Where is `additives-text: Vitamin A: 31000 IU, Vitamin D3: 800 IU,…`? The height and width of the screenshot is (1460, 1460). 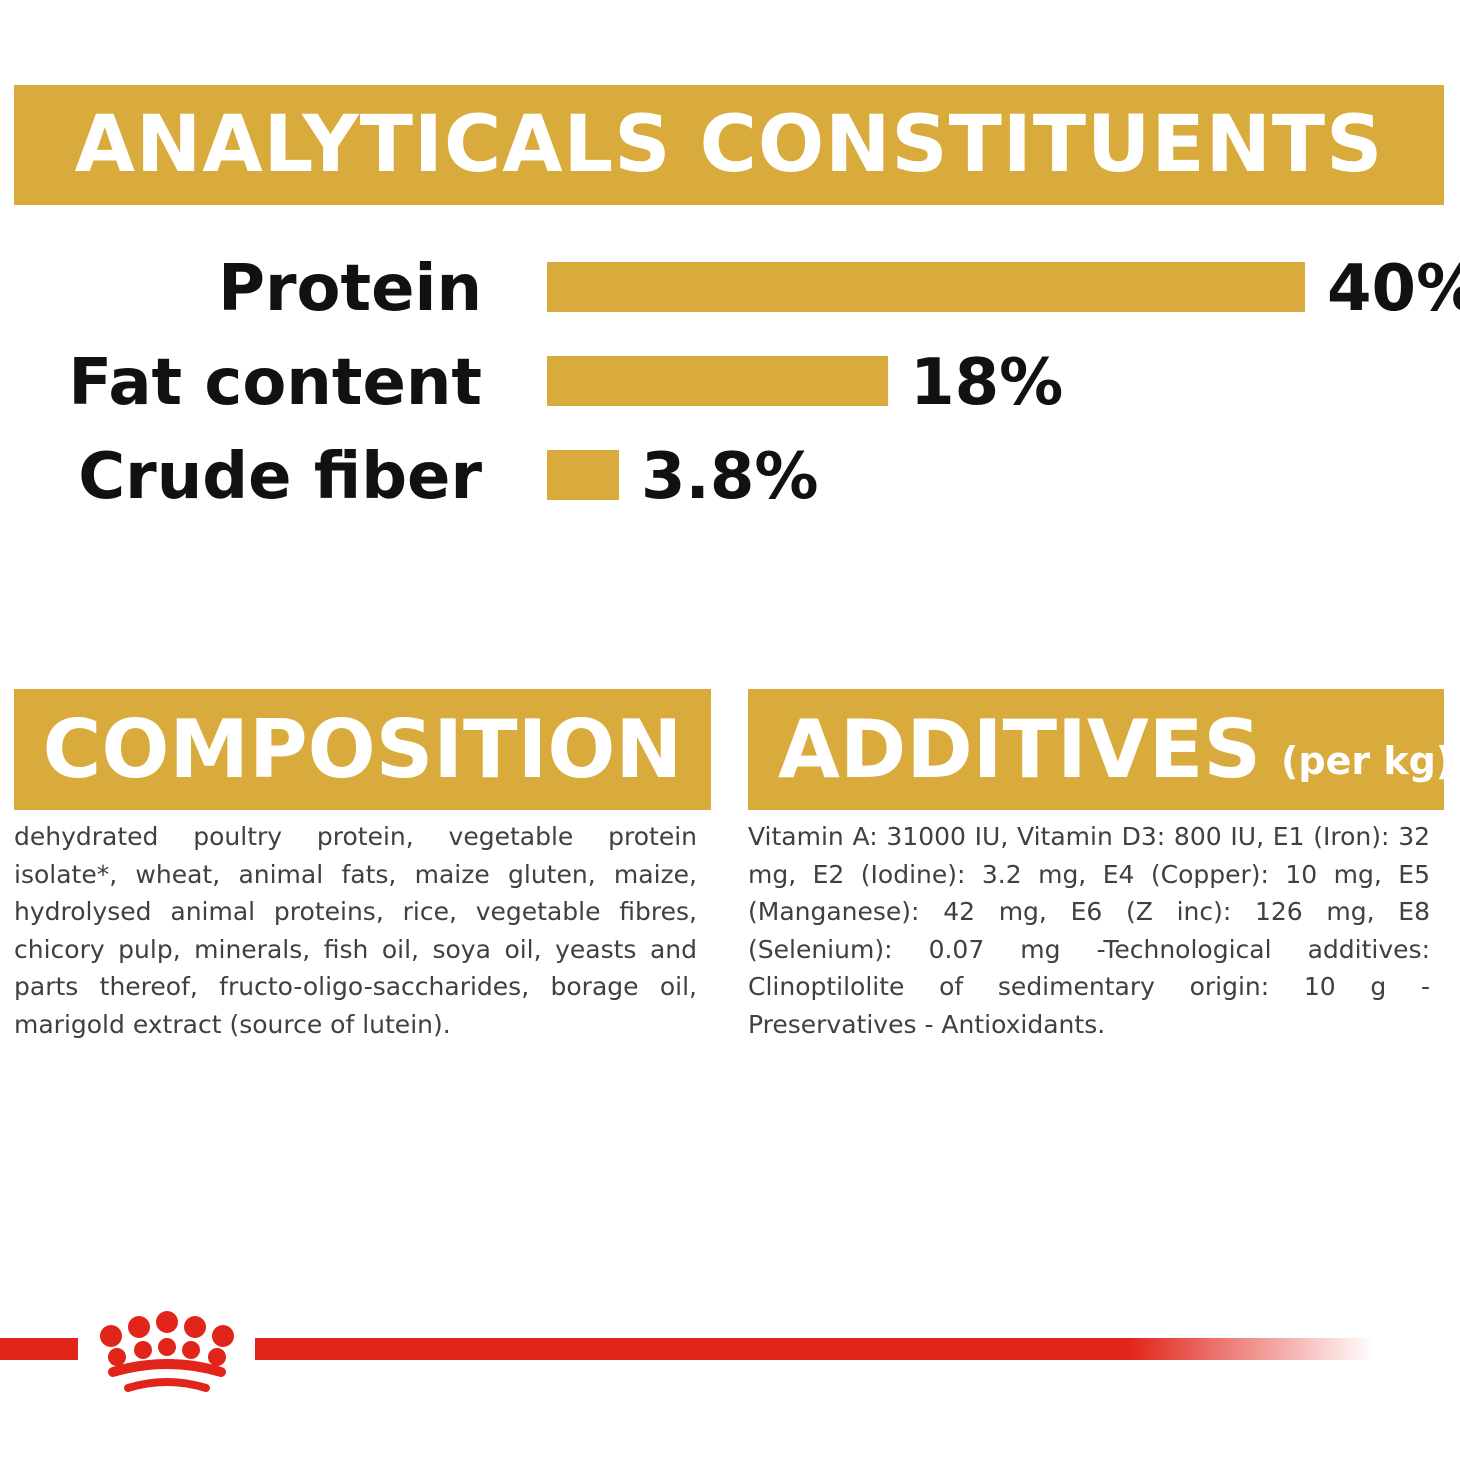 additives-text: Vitamin A: 31000 IU, Vitamin D3: 800 IU,… is located at coordinates (1089, 930).